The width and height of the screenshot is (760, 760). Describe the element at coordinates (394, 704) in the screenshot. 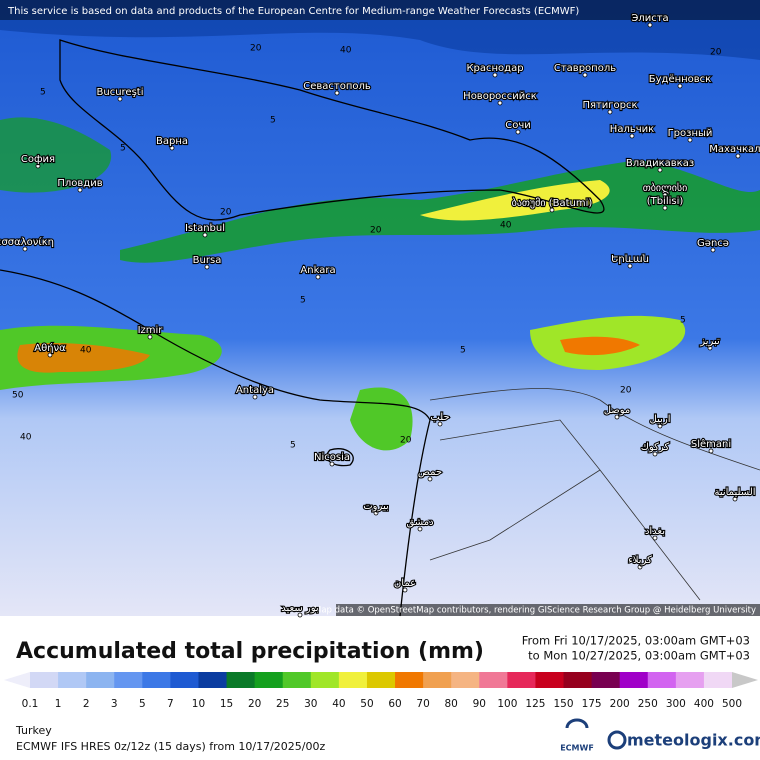

I see `colorbar-tick-label: 60` at that location.